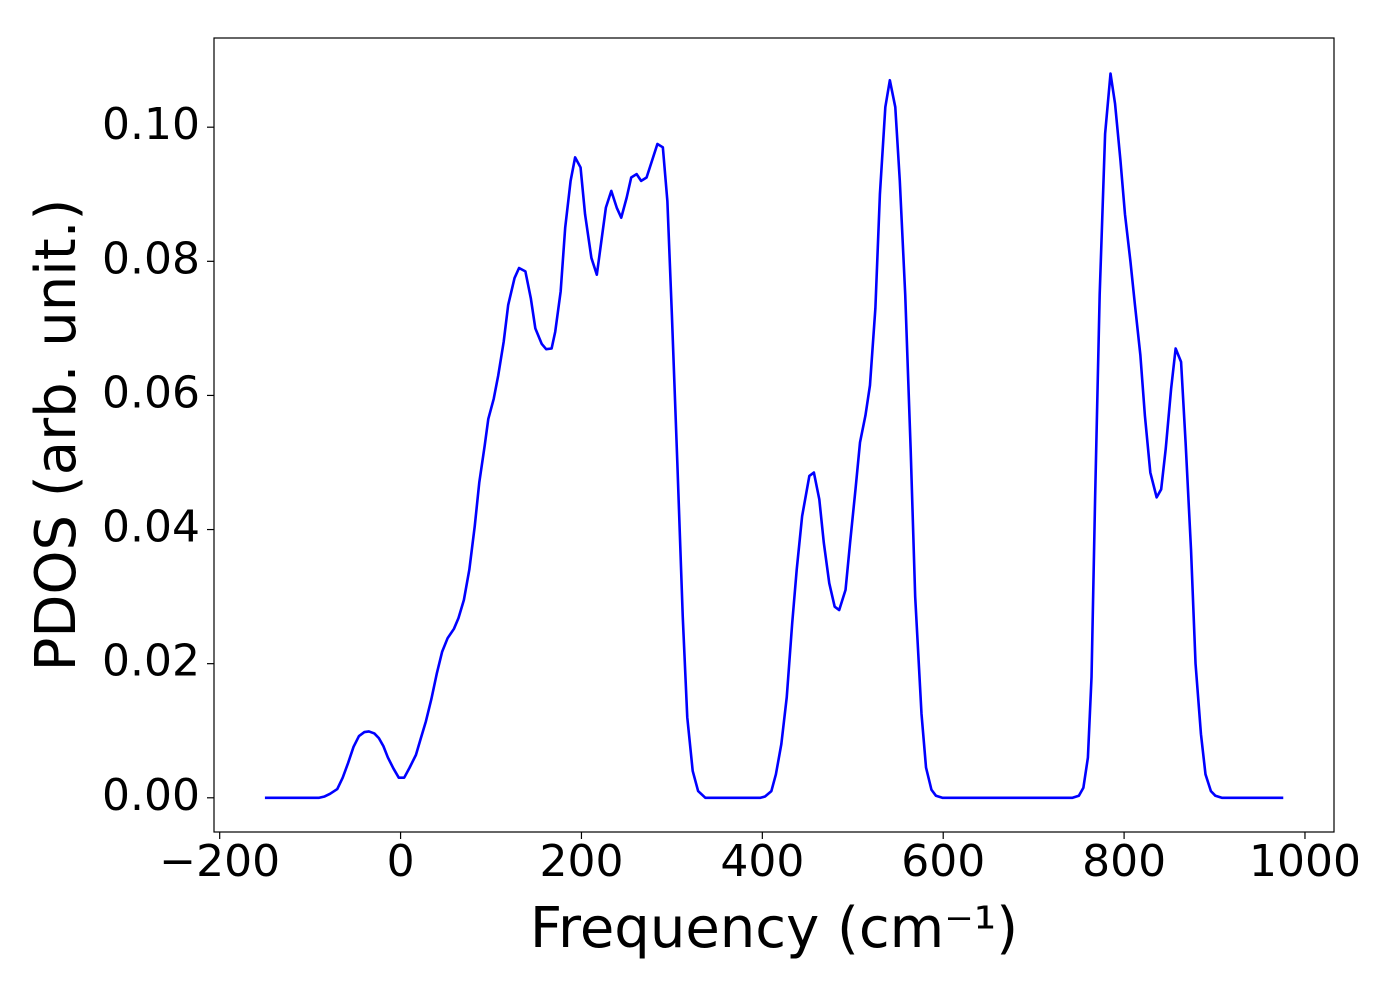 This screenshot has width=1400, height=1000. What do you see at coordinates (151, 258) in the screenshot?
I see `y-tick-label: 0.08` at bounding box center [151, 258].